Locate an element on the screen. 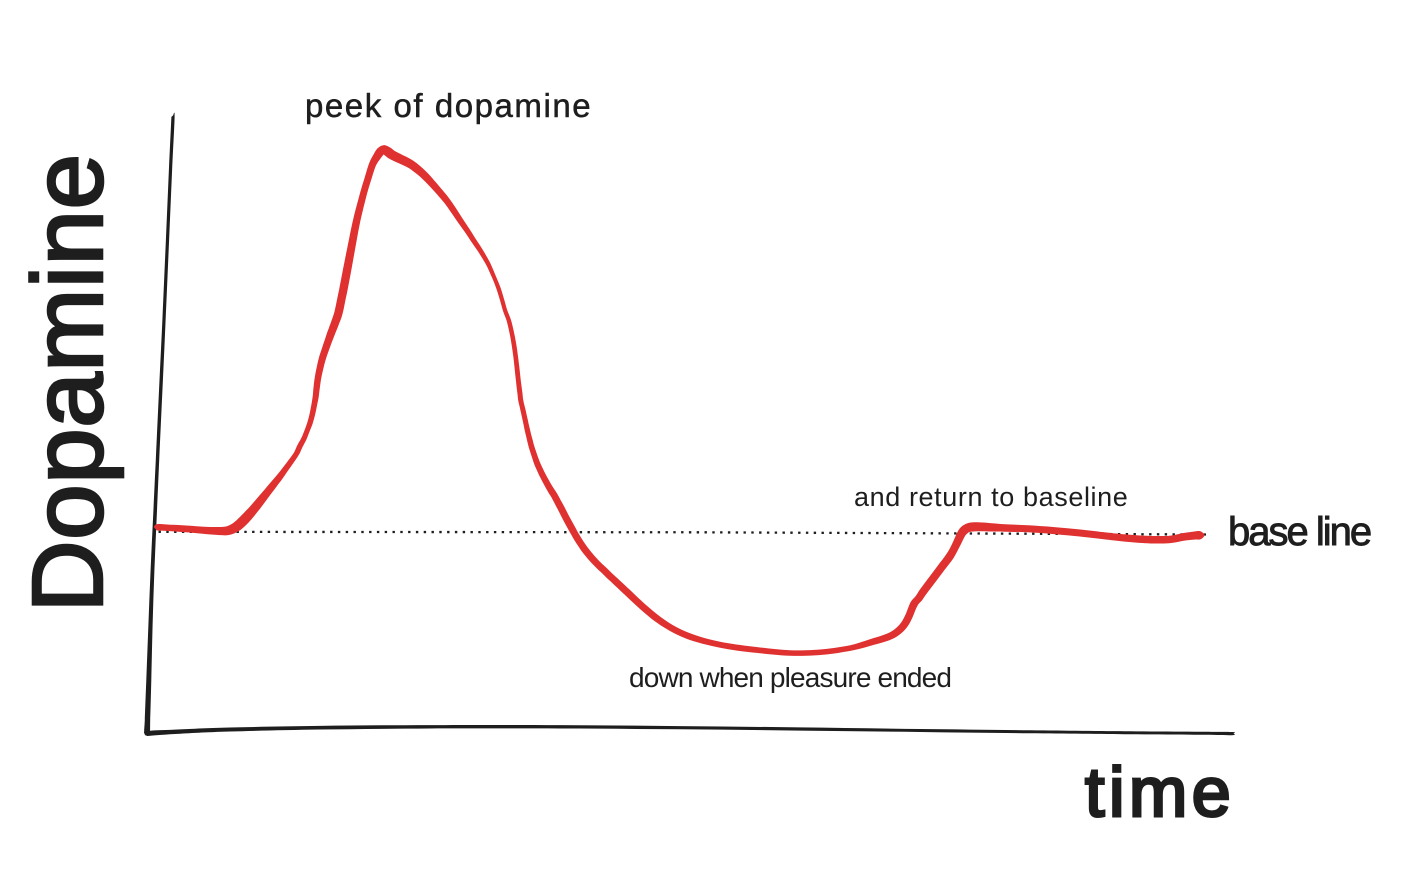 The height and width of the screenshot is (874, 1401). svg-text: base line is located at coordinates (1299, 532).